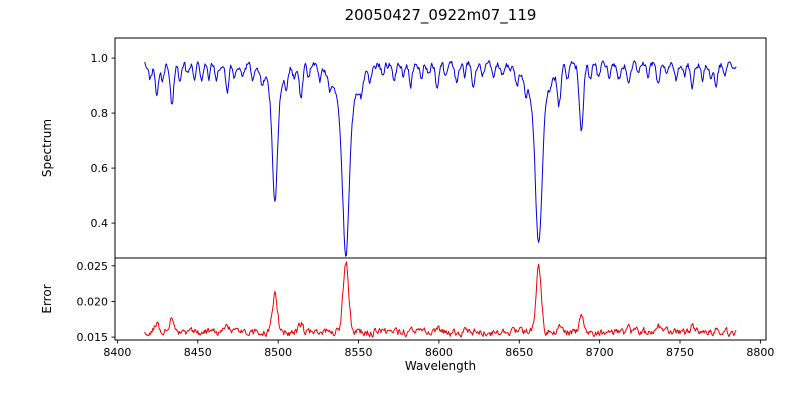 This screenshot has height=400, width=800. I want to click on x-tick-label: 8650, so click(519, 352).